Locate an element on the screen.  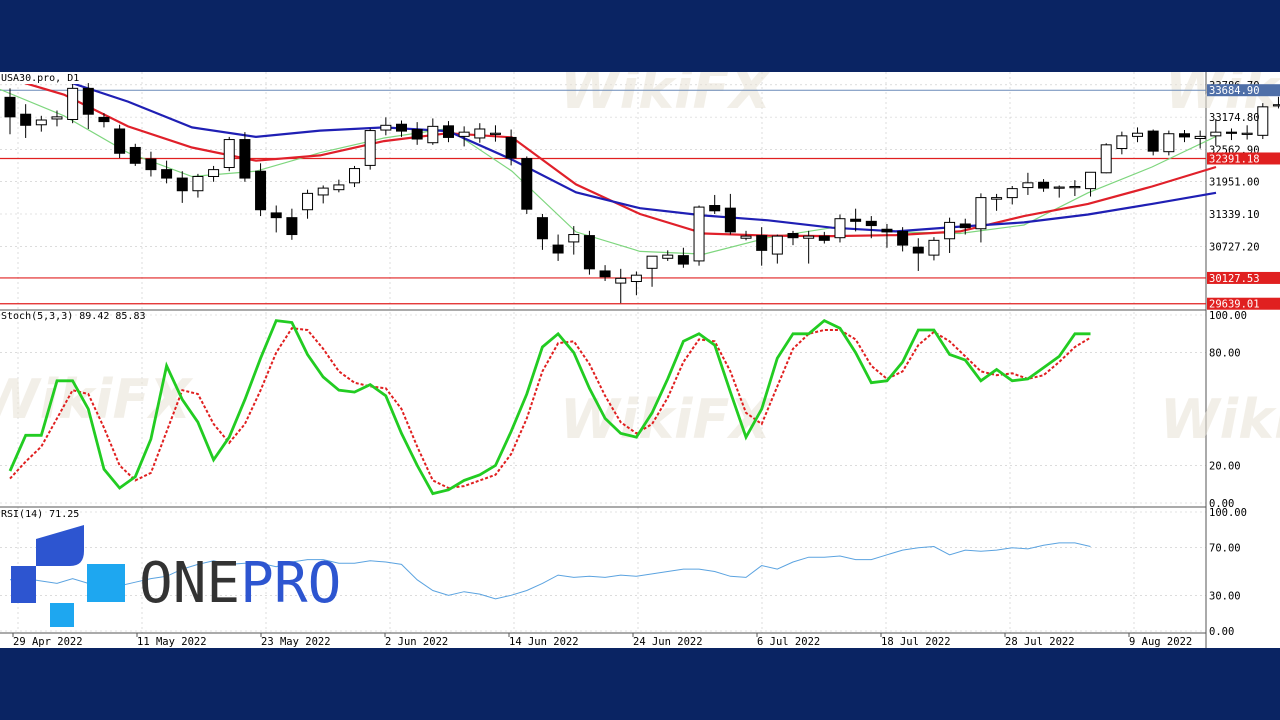
stoch-tick-label: 100.00 is located at coordinates (1228, 316).